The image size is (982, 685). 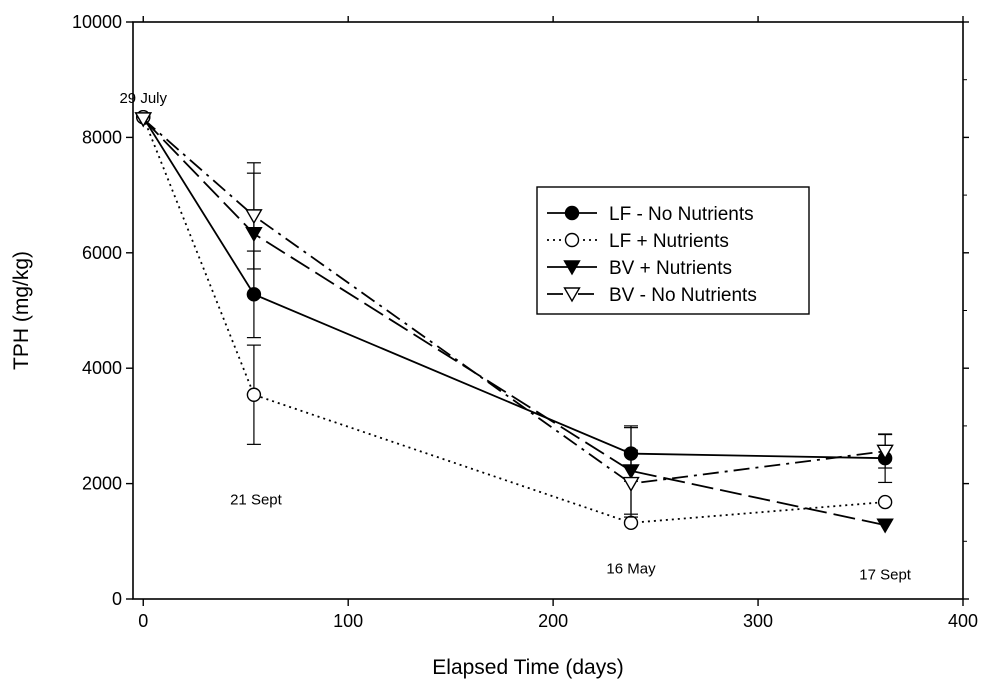 I want to click on y-tick-label: 8000, so click(x=102, y=137).